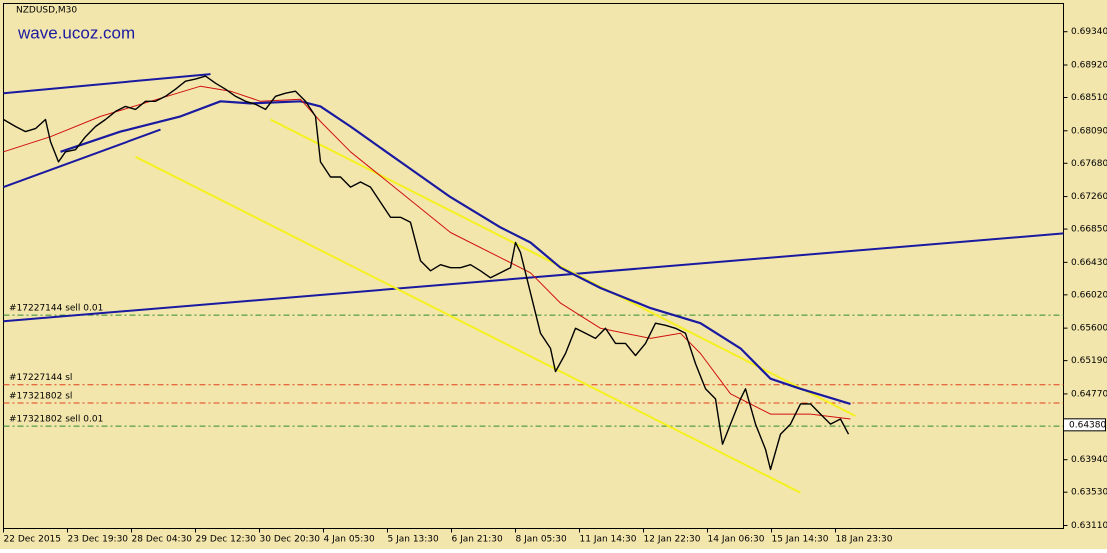 This screenshot has height=553, width=1107. I want to click on x-tick-label: 8 Jan 05:30, so click(542, 540).